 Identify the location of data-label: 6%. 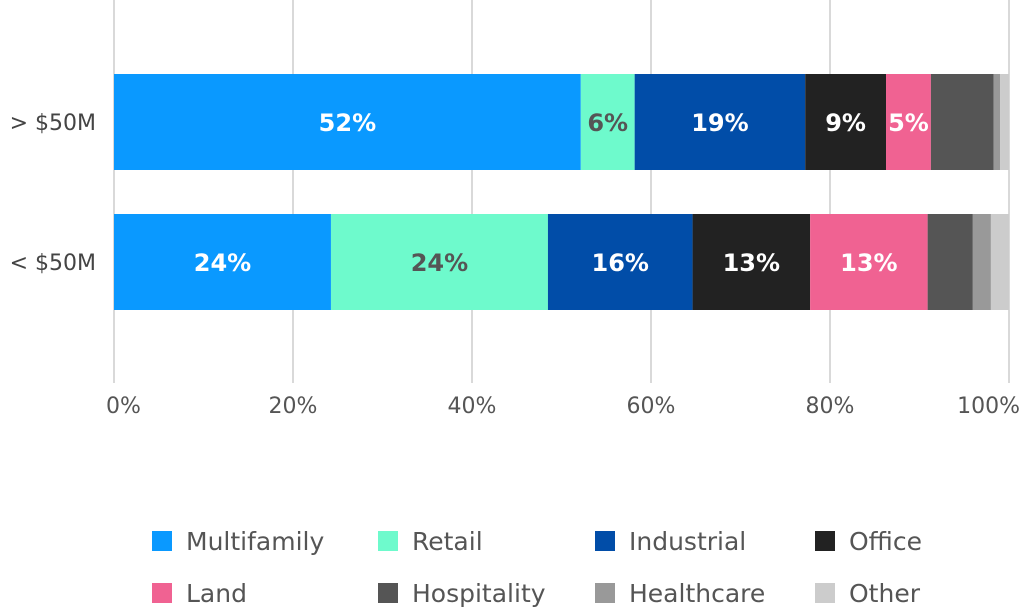
(607, 123).